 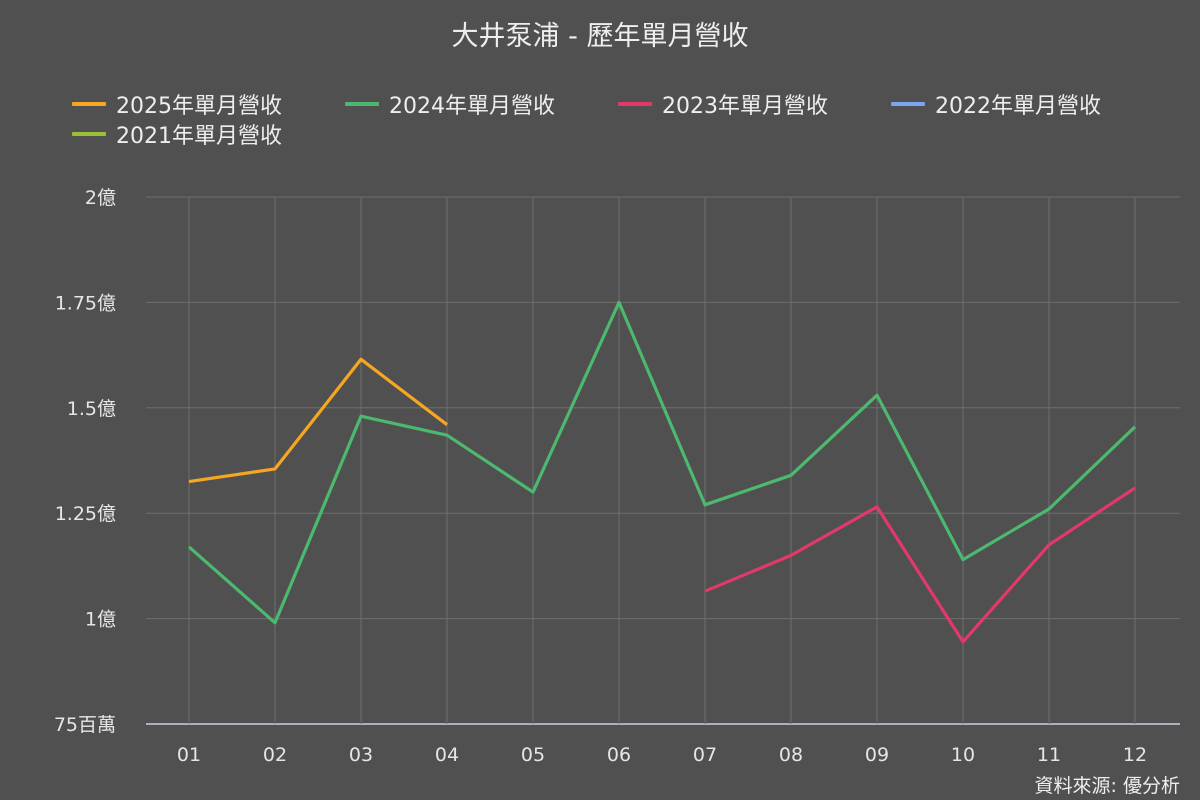 I want to click on x-tick-label: 08, so click(x=791, y=755).